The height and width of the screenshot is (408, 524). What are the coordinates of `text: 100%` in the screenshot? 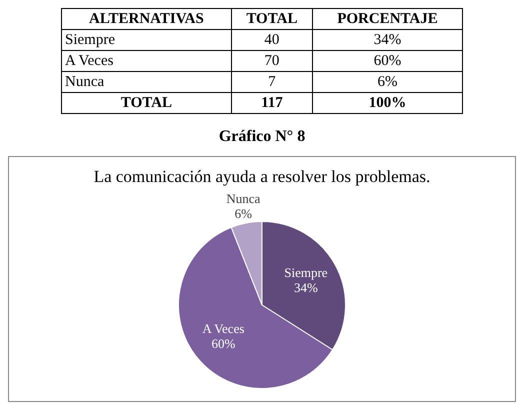 It's located at (387, 103).